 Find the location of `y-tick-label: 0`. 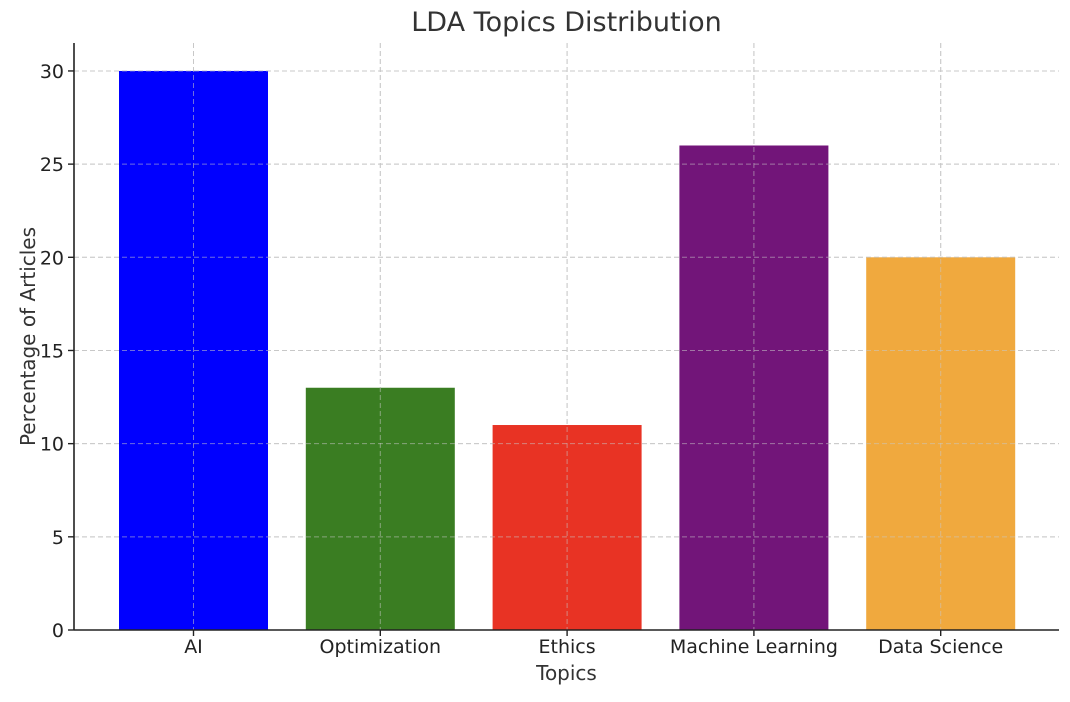

y-tick-label: 0 is located at coordinates (58, 631).